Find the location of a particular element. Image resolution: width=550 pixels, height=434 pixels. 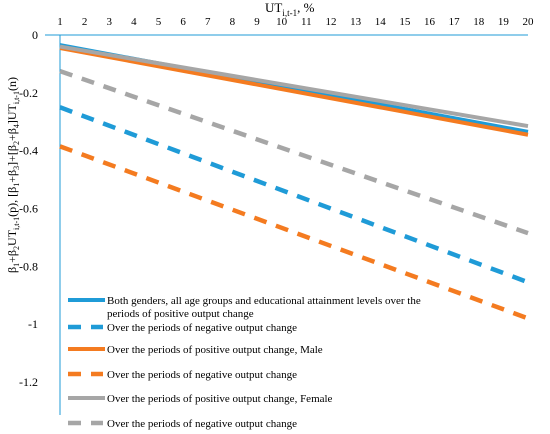

x-tick-label: 14 is located at coordinates (381, 22).